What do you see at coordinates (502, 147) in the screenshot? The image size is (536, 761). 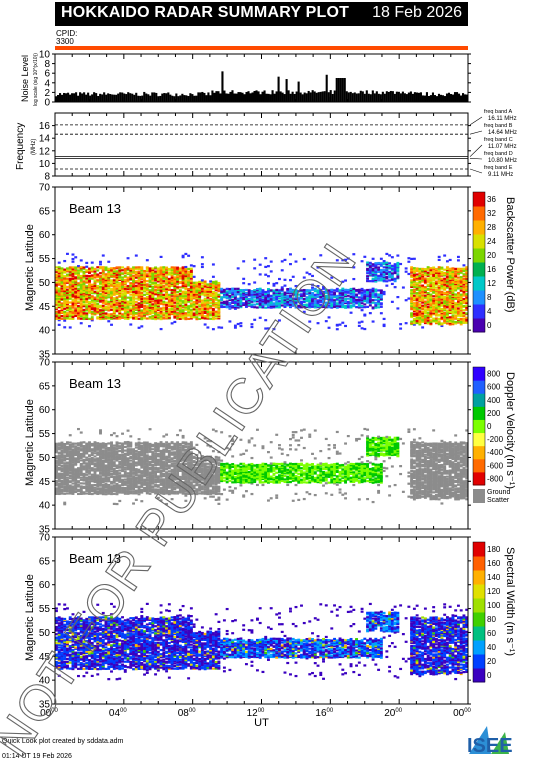 I see `freq-band-value: 11.07 MHz` at bounding box center [502, 147].